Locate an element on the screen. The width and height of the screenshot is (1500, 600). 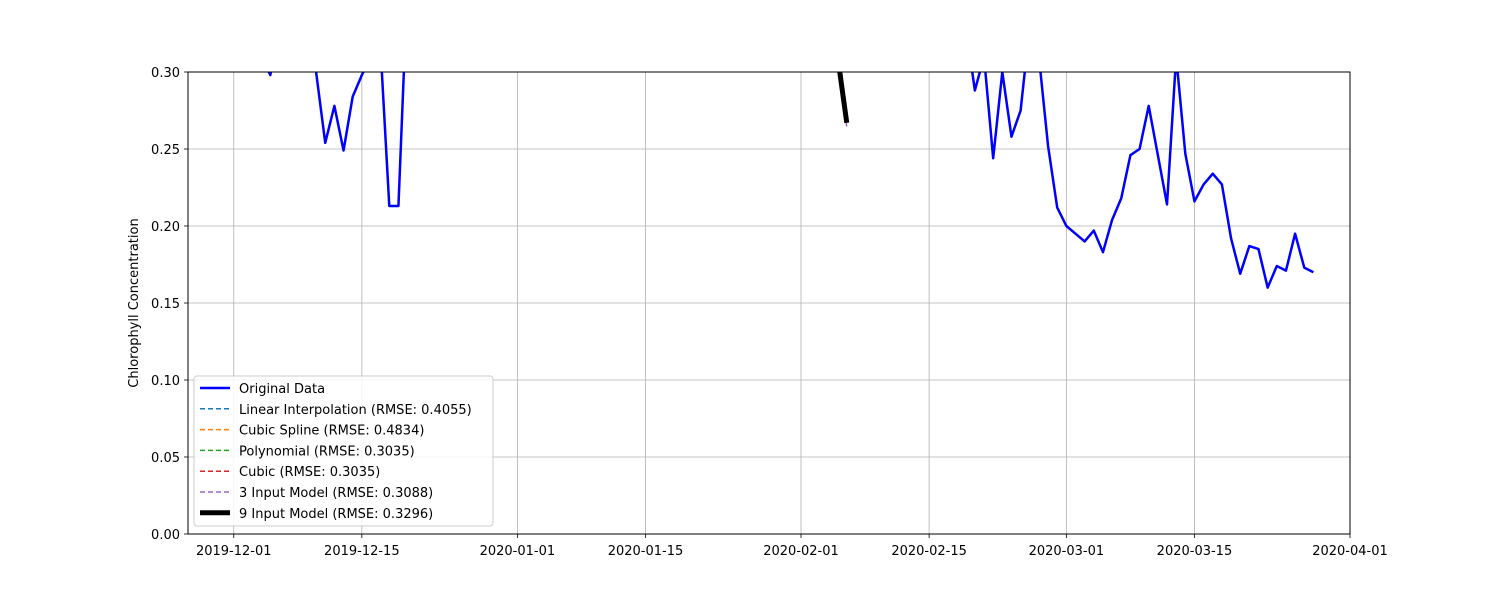
x-tick-label: 2020-03-01 is located at coordinates (1067, 551).